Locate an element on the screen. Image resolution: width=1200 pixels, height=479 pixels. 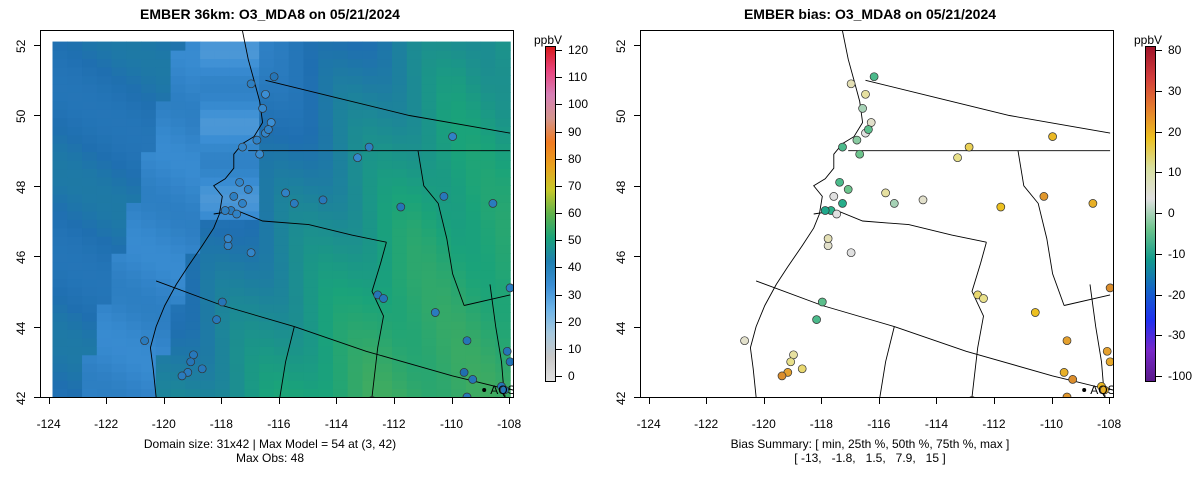
colorbar-tick-label: 80 is located at coordinates (1175, 50).